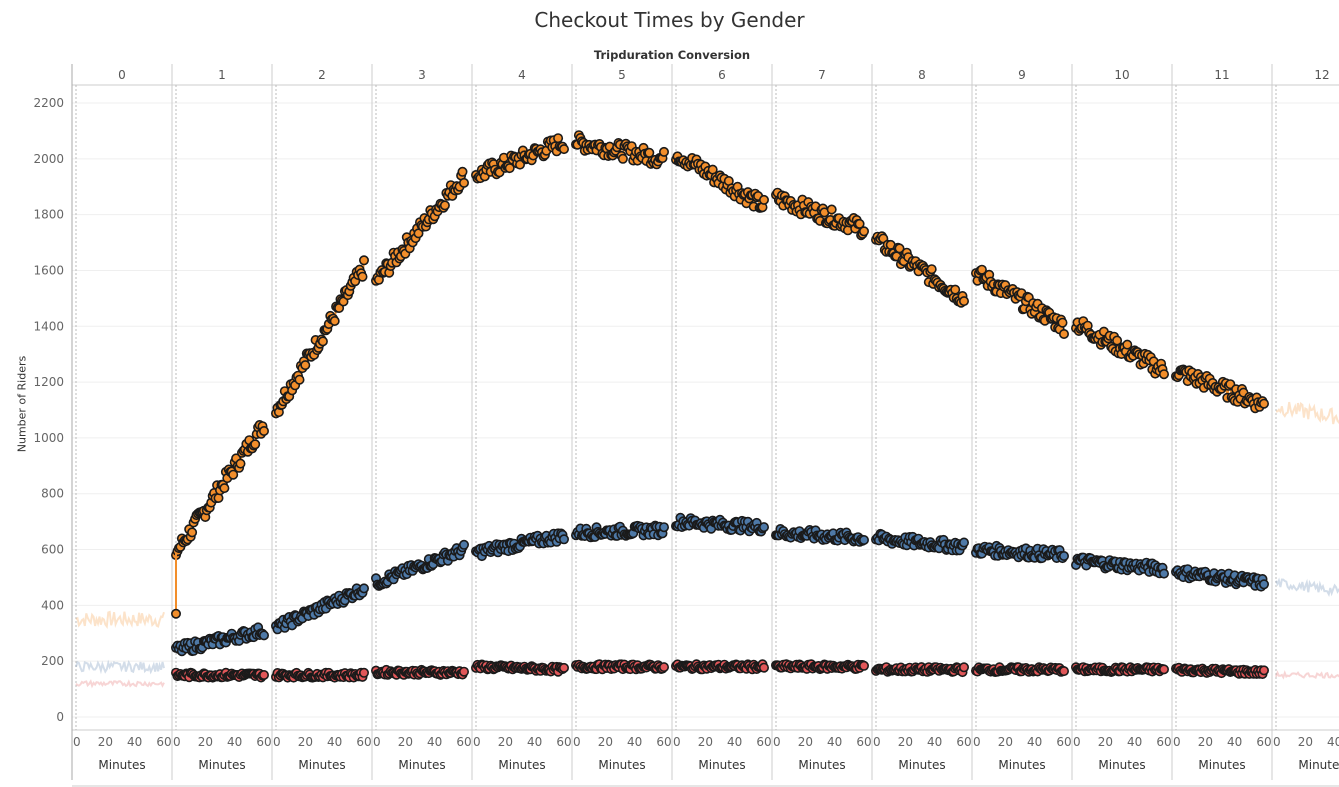 This screenshot has width=1339, height=787. Describe the element at coordinates (669, 20) in the screenshot. I see `chart-title: Checkout Times by Gender` at that location.